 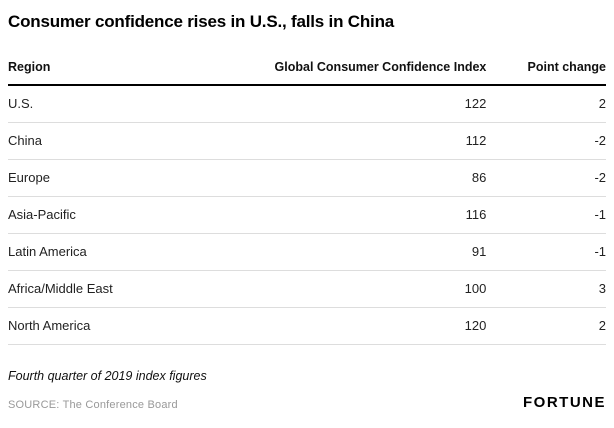 What do you see at coordinates (355, 215) in the screenshot?
I see `index-cell: 116` at bounding box center [355, 215].